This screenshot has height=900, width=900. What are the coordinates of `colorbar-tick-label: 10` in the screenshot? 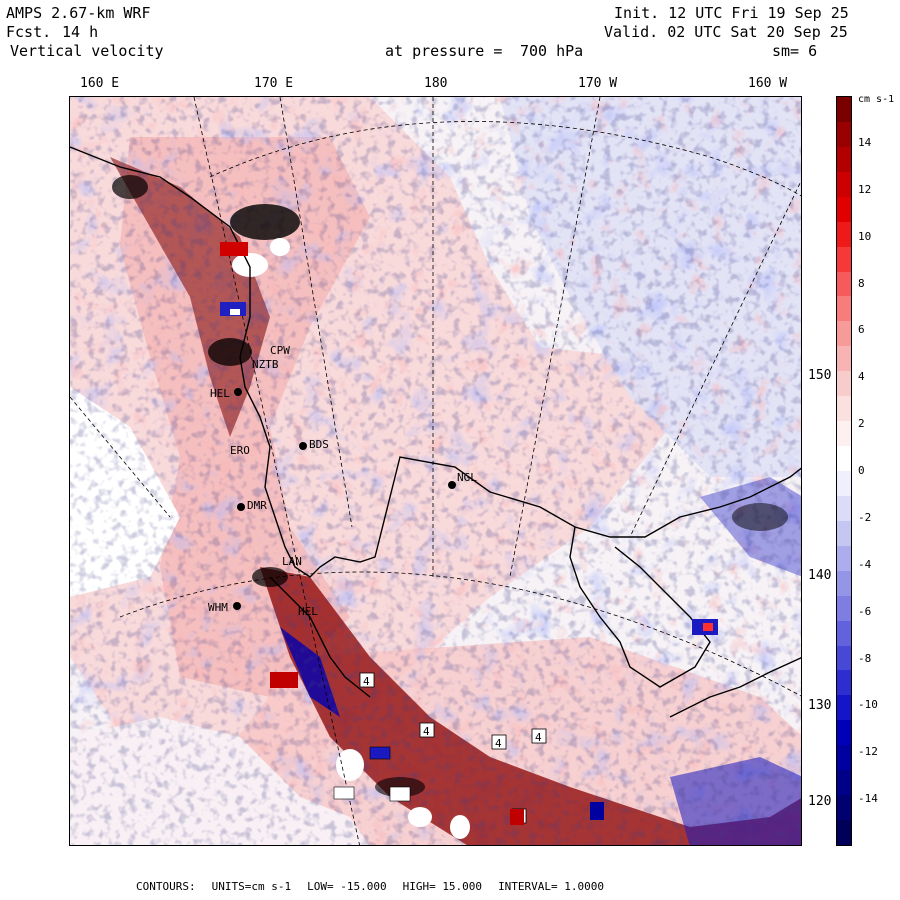 It's located at (865, 236).